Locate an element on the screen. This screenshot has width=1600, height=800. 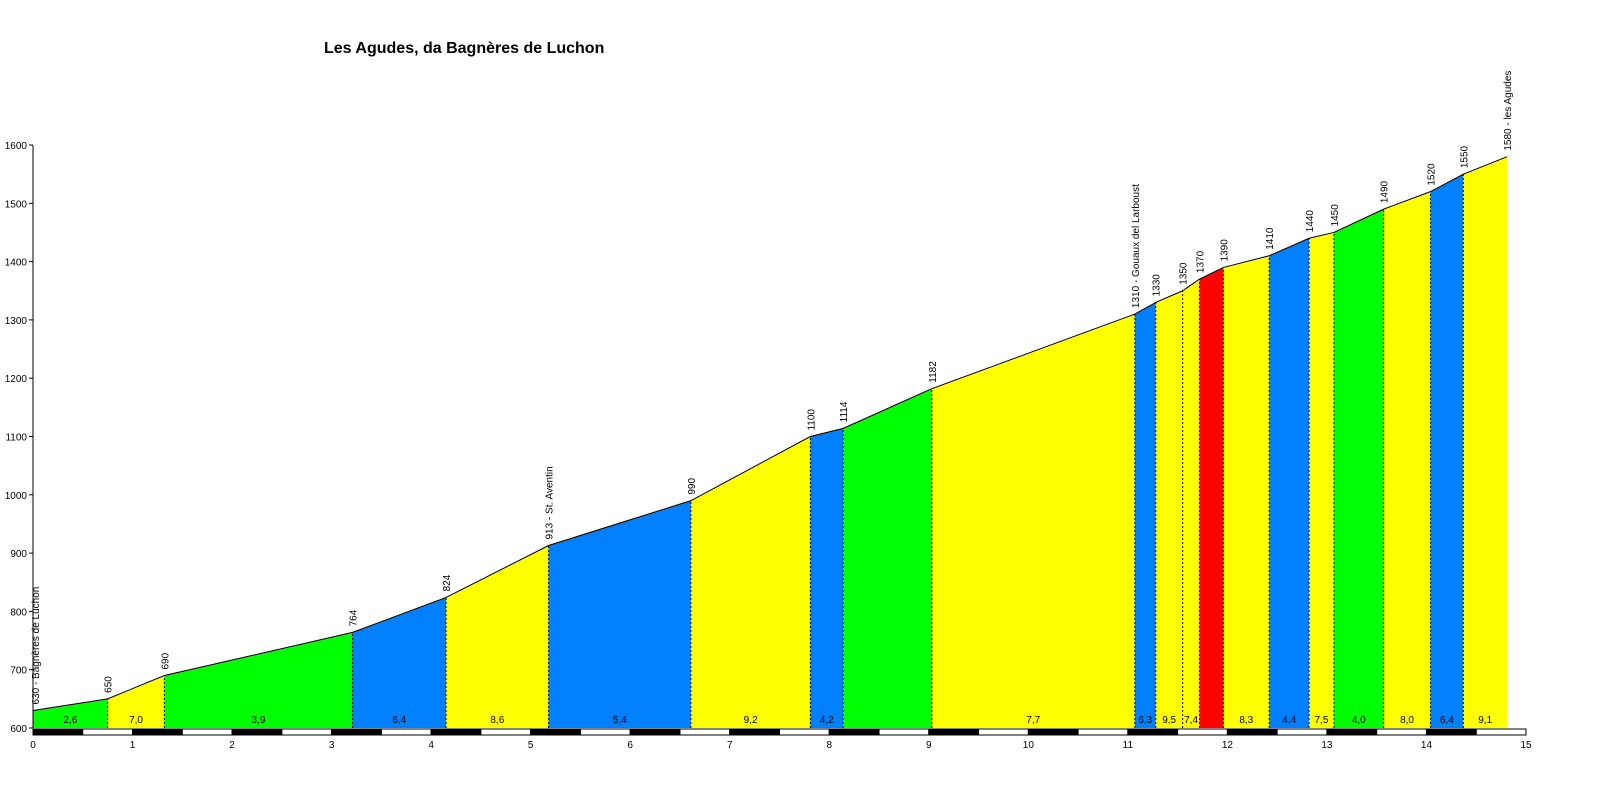
point-label: 1330 is located at coordinates (1157, 285).